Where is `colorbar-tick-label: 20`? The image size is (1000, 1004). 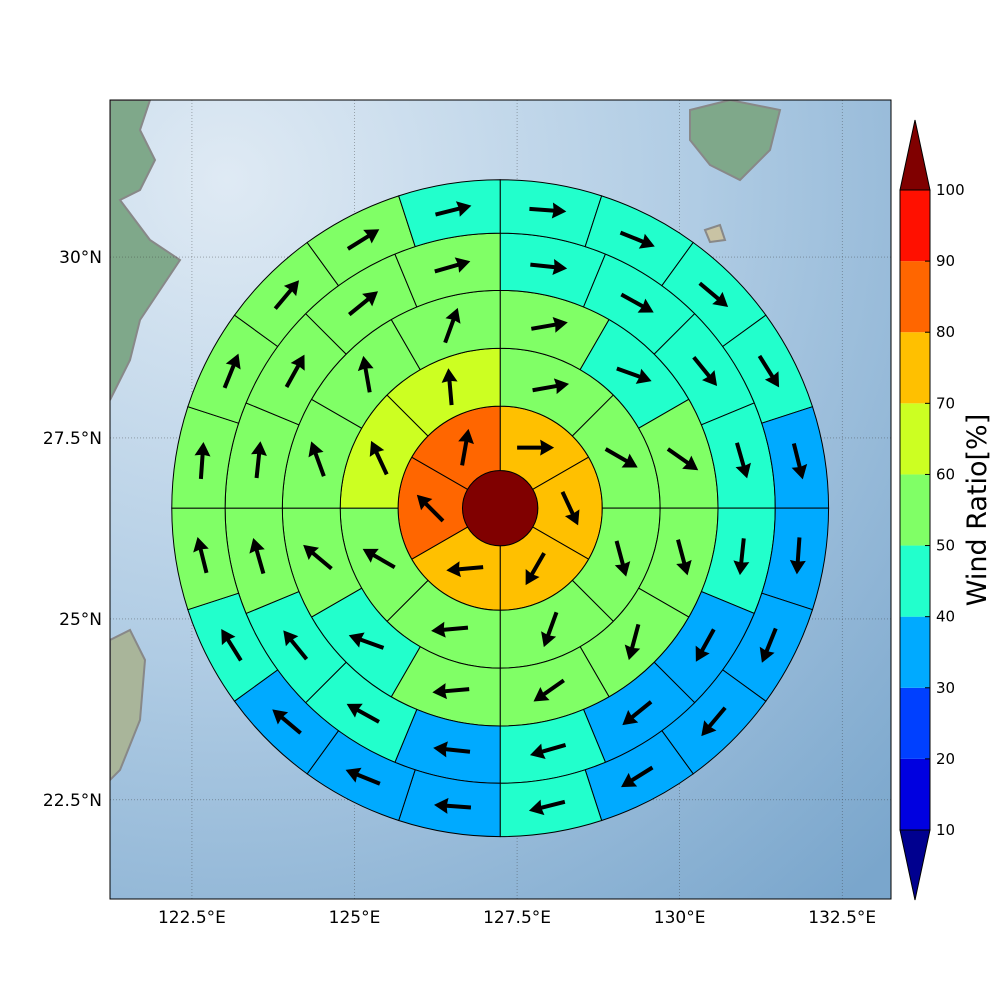 colorbar-tick-label: 20 is located at coordinates (945, 759).